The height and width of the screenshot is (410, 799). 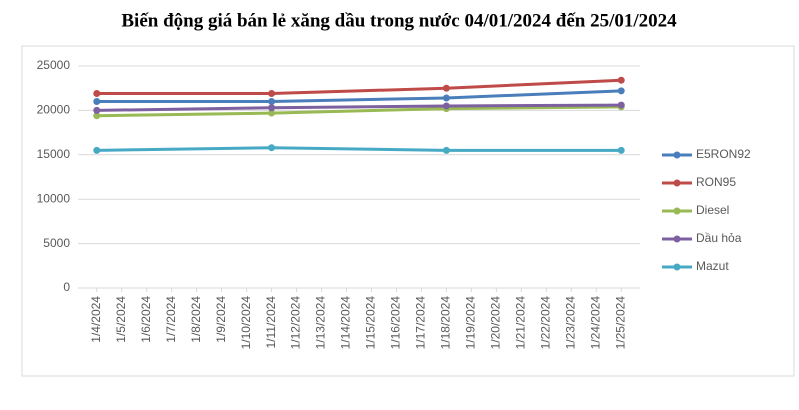 I want to click on legend-label: Mazut, so click(x=712, y=266).